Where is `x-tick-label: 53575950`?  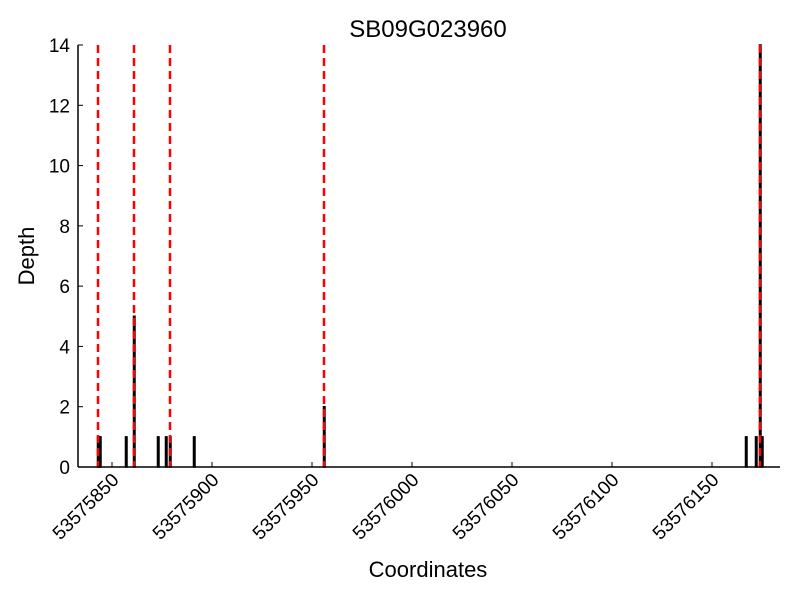 x-tick-label: 53575950 is located at coordinates (286, 507).